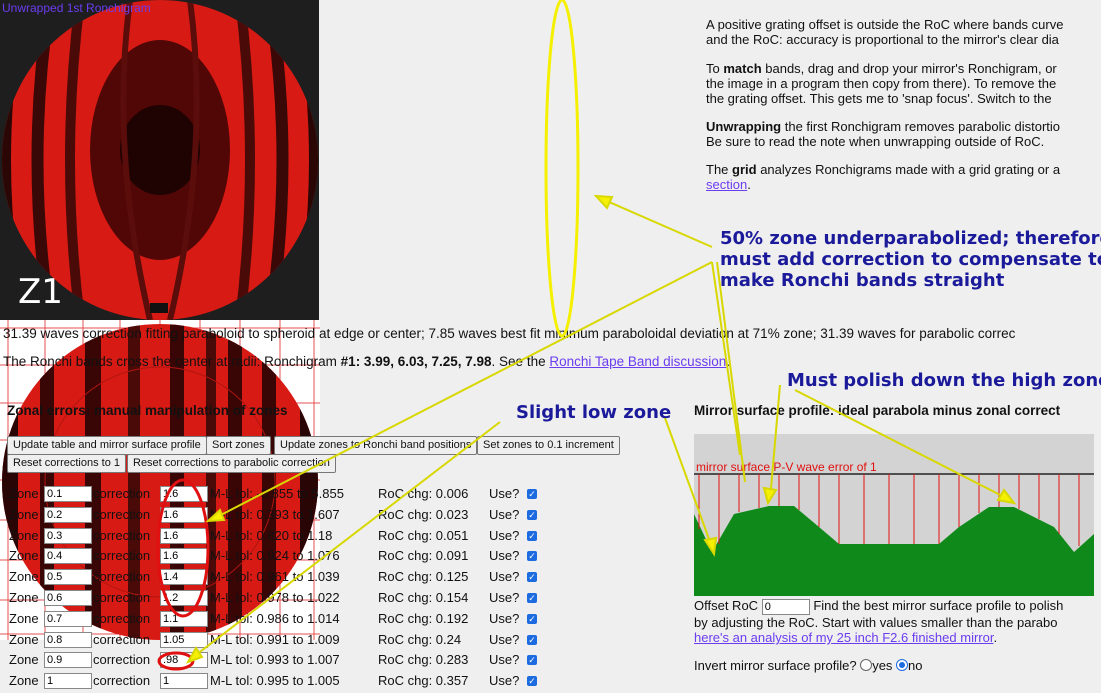 This screenshot has height=693, width=1101. I want to click on bold-span: #1: 3.99, 6.03, 7.25, 7.98, so click(416, 361).